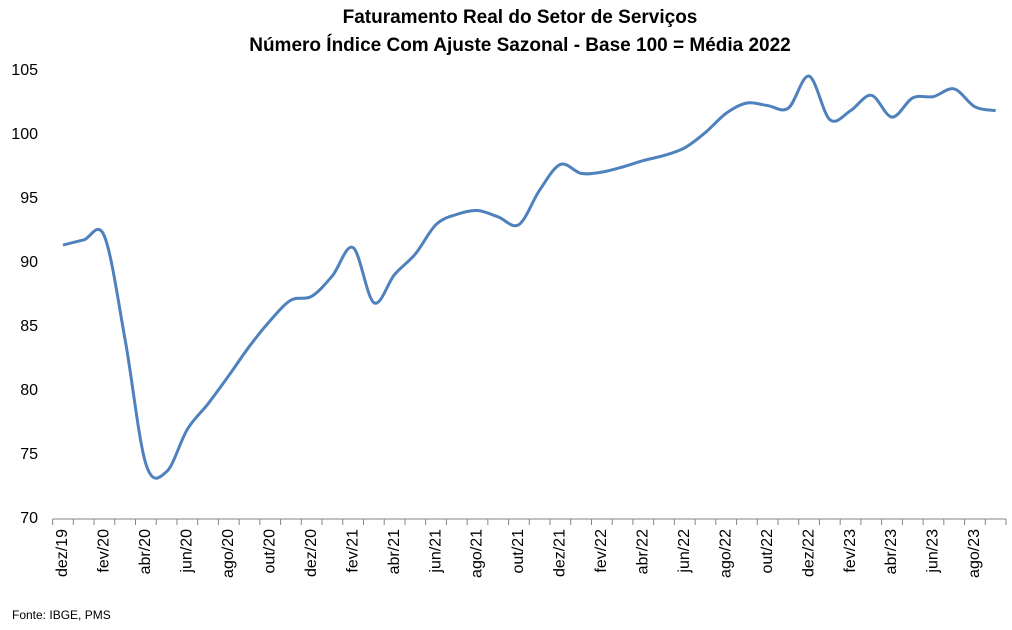 This screenshot has height=630, width=1012. Describe the element at coordinates (808, 553) in the screenshot. I see `x-tick-label: dez/22` at that location.